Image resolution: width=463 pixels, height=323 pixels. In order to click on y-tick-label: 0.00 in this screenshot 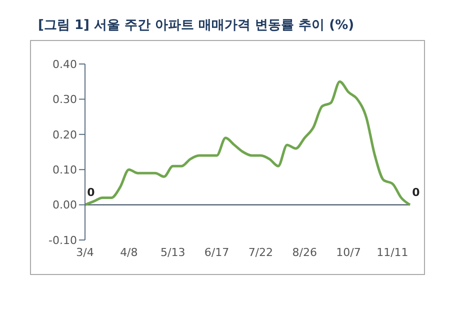, I will do `click(64, 205)`.